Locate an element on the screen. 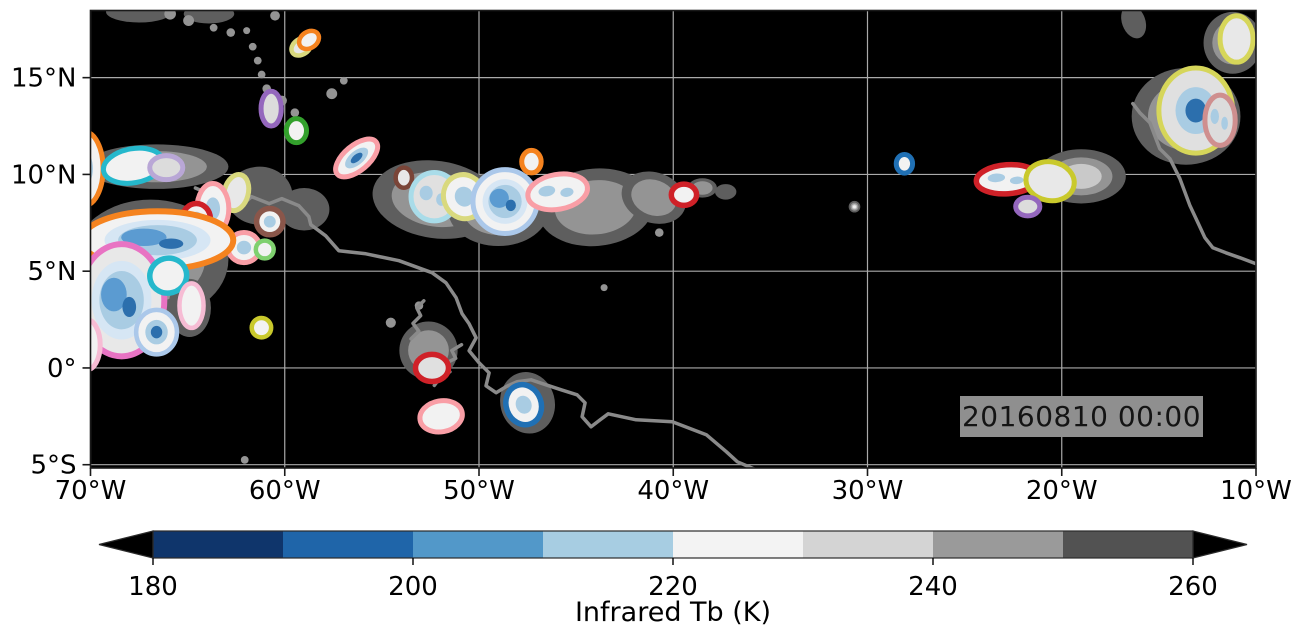 This screenshot has height=640, width=1297. cell-salmon-east-chain is located at coordinates (557, 192).